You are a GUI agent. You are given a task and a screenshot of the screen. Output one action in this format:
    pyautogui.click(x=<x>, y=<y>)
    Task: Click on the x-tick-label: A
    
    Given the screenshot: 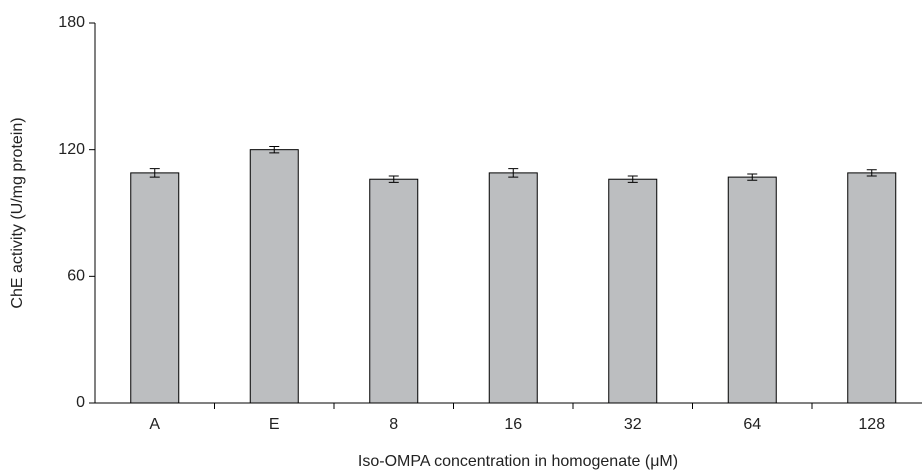 What is the action you would take?
    pyautogui.click(x=154, y=424)
    